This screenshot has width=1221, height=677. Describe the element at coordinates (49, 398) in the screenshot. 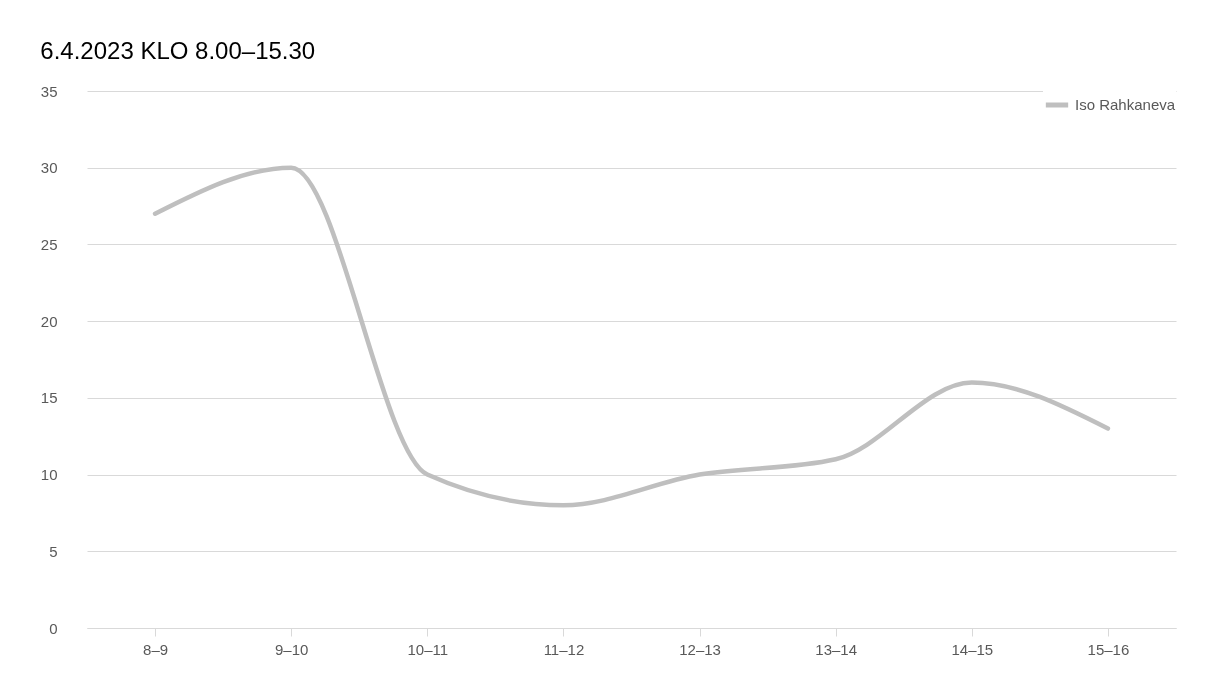

I see `y-tick-label: 15` at that location.